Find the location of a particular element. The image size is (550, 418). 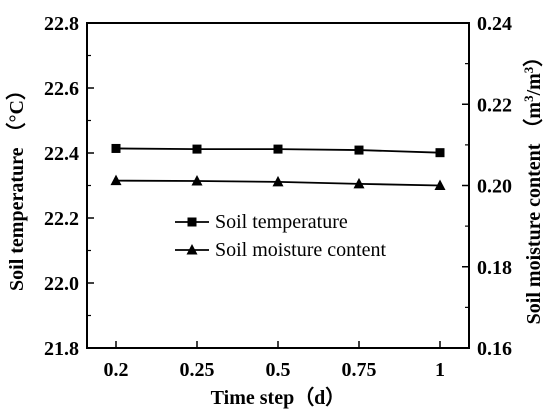

left-y-axis: 21.8 22.0 22.2 22.4 22.6 22.8 is located at coordinates (69, 186).